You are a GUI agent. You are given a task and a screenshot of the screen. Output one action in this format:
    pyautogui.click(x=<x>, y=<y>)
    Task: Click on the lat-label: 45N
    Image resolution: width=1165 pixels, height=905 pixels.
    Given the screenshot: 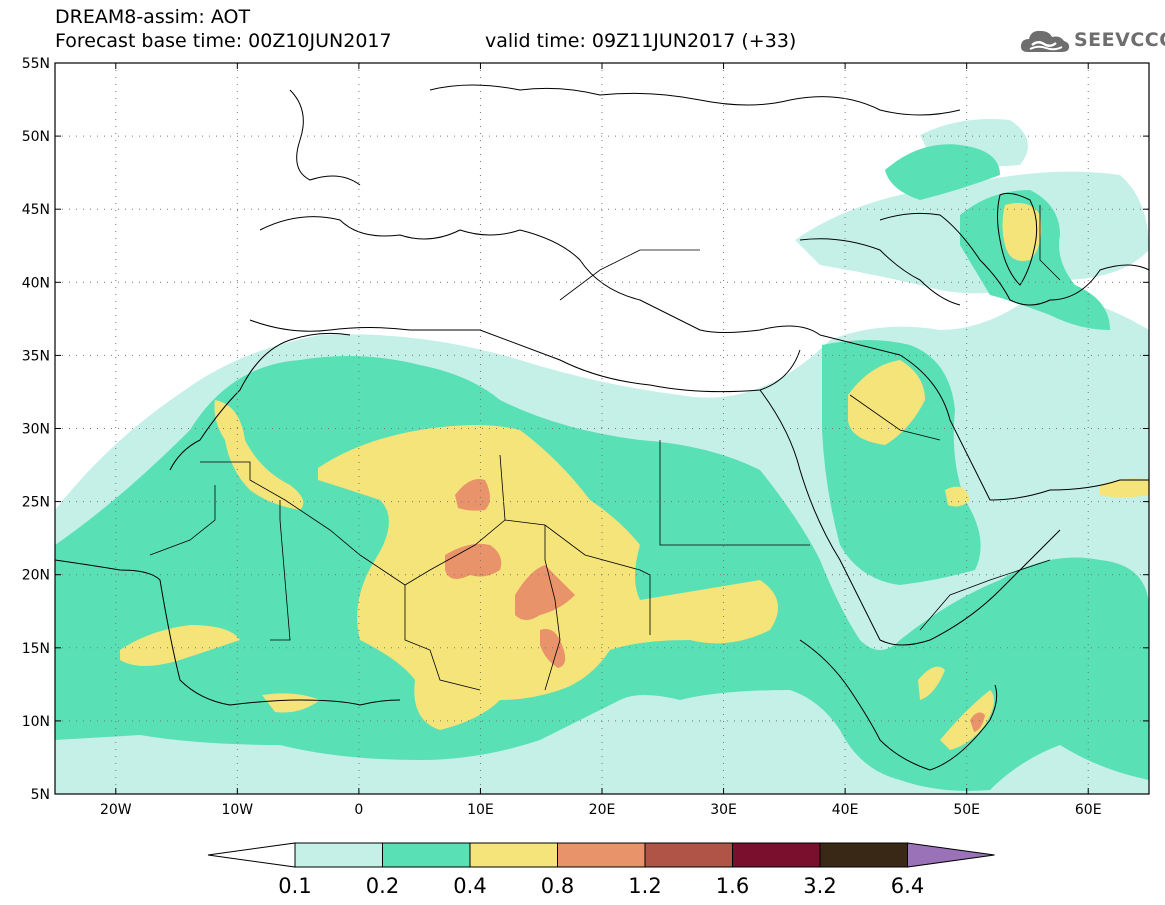 What is the action you would take?
    pyautogui.click(x=36, y=210)
    